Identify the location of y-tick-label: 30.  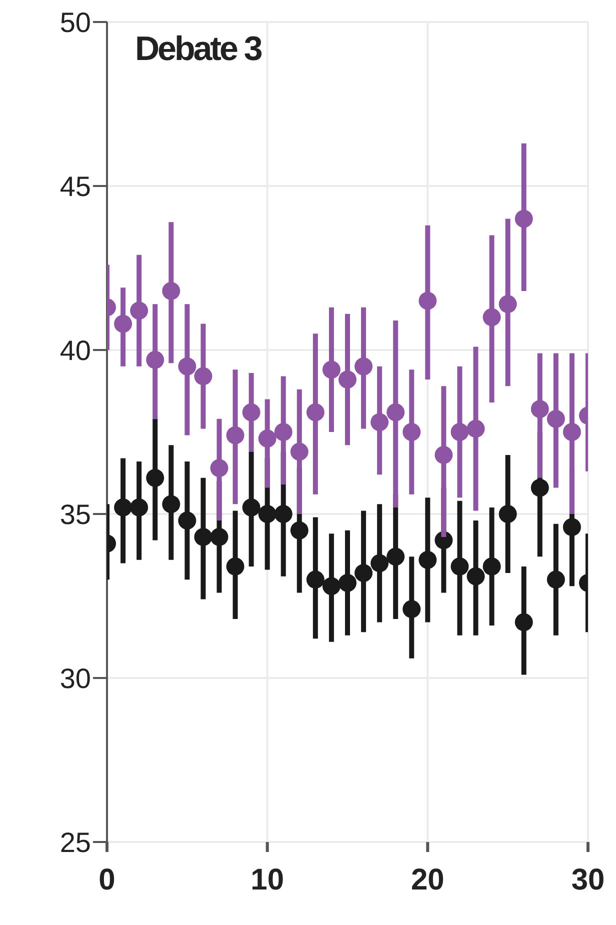
(75, 678).